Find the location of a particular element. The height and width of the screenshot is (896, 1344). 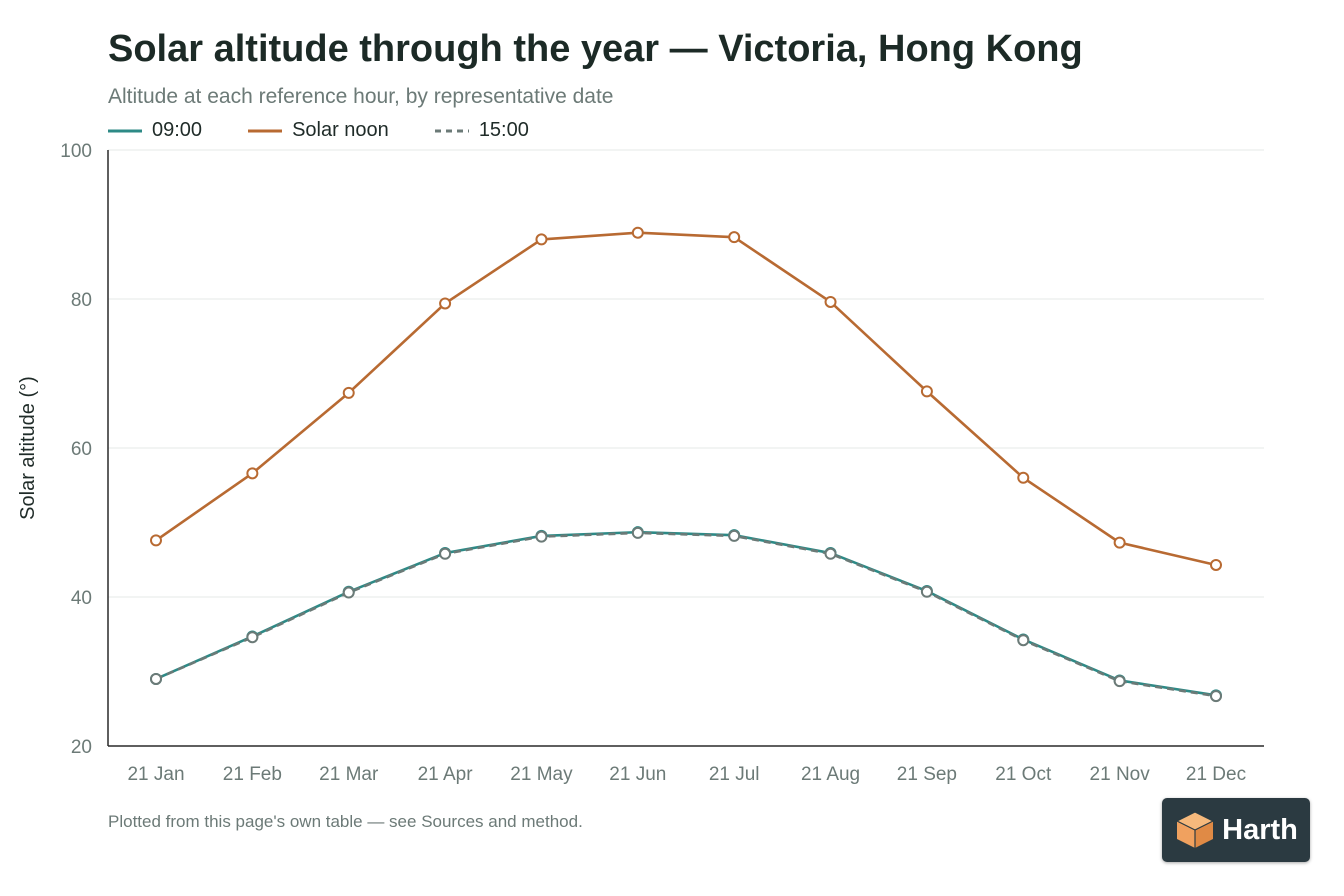

y-axis-label: Solar altitude (°) is located at coordinates (28, 448).